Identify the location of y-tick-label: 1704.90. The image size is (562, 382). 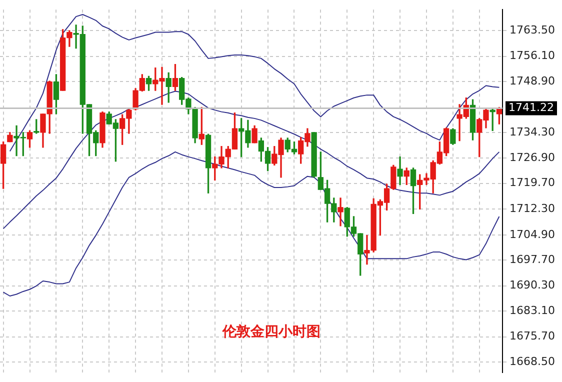
(533, 234).